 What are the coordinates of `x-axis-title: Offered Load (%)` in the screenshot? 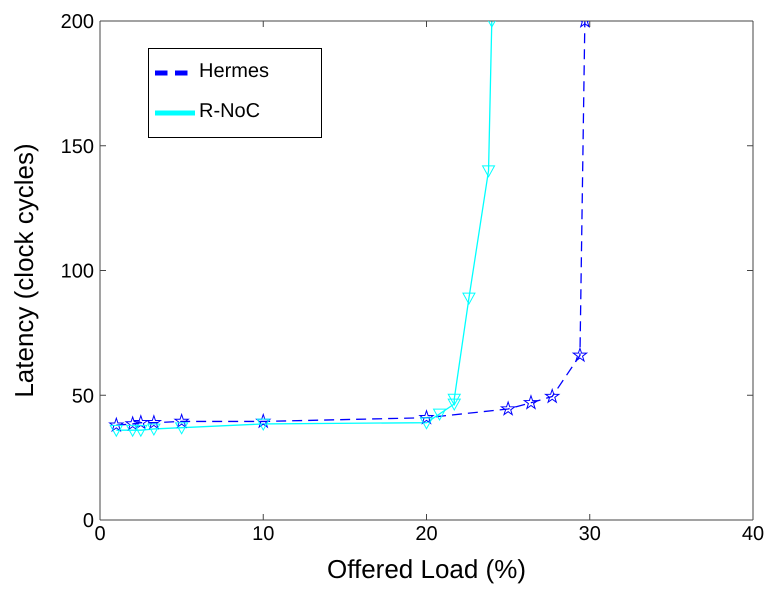 It's located at (426, 569).